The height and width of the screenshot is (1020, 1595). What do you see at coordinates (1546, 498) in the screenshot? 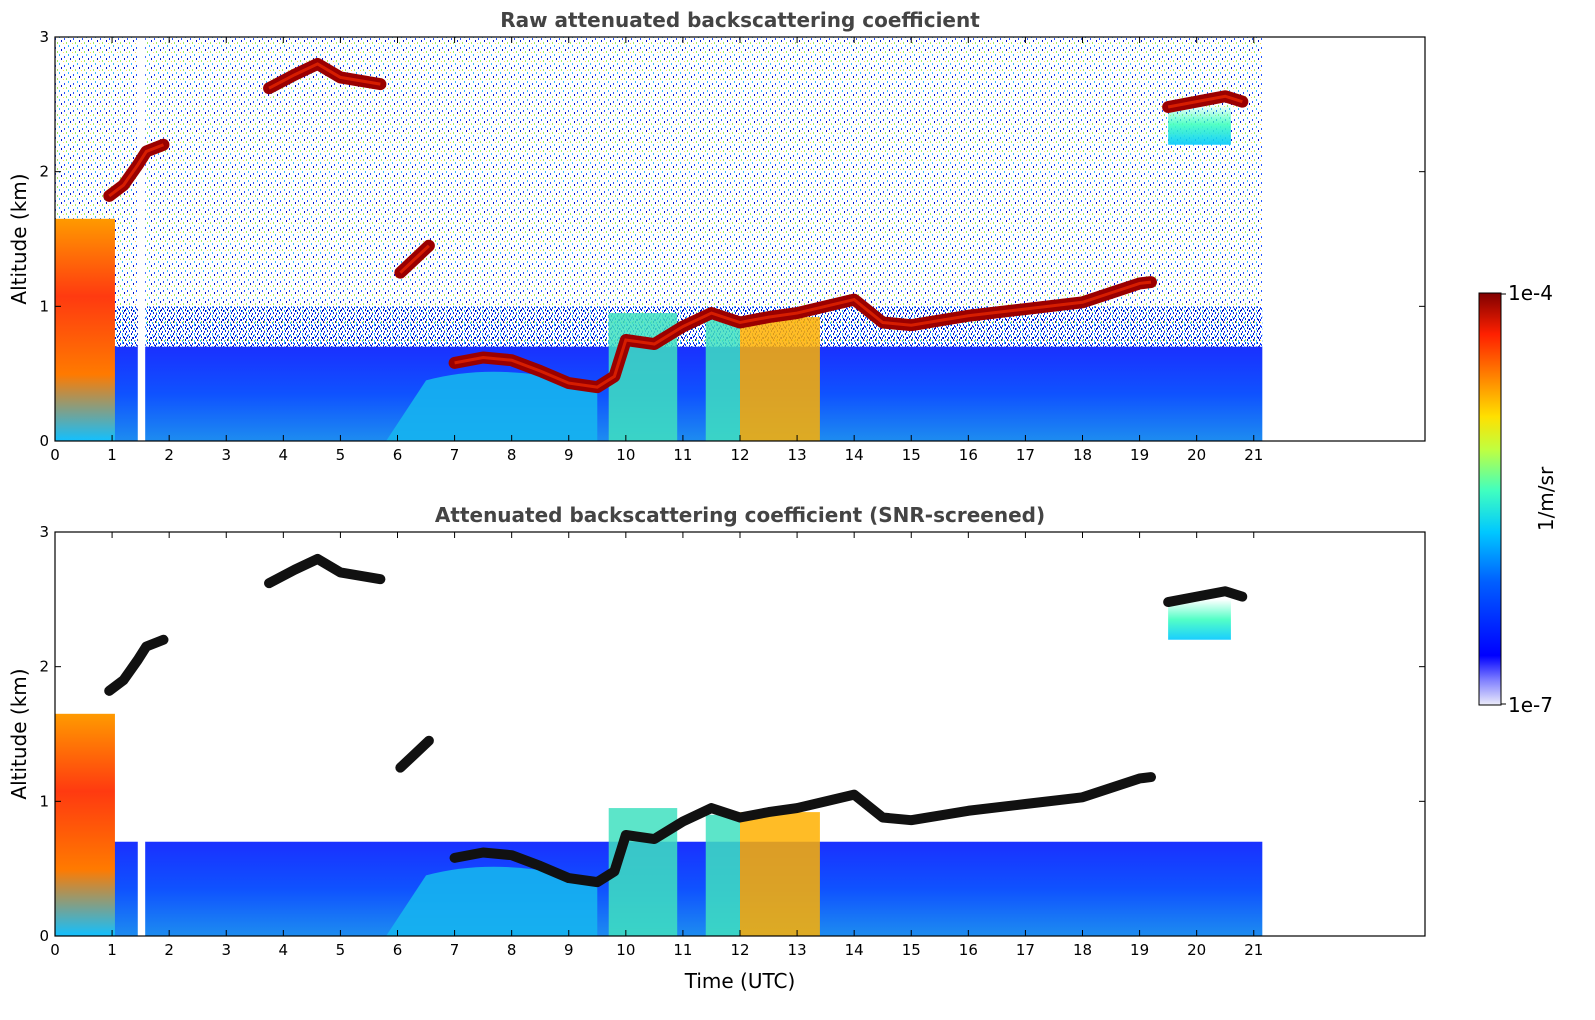
I see `colorbar-label: 1/m/sr` at bounding box center [1546, 498].